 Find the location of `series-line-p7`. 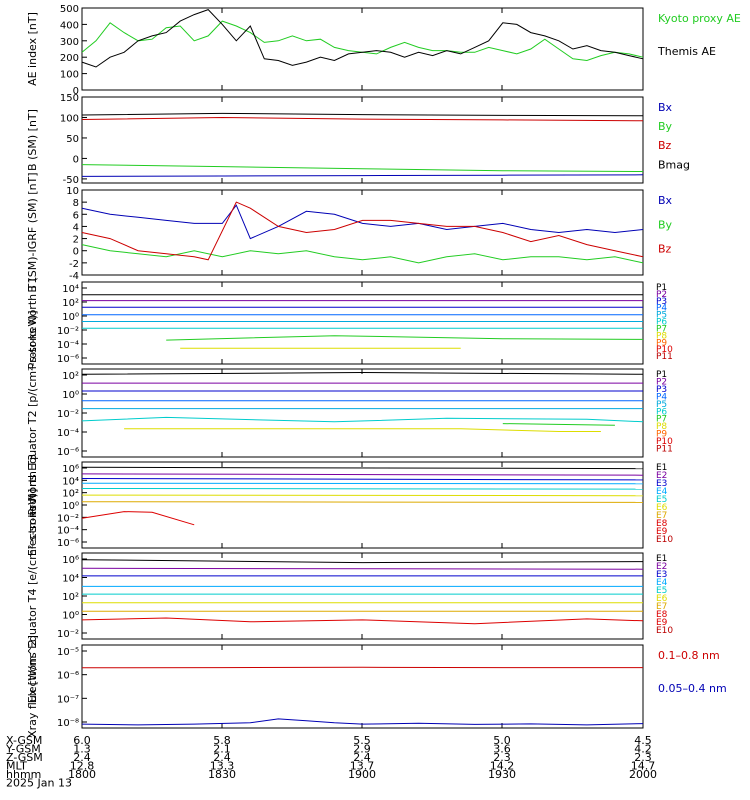

series-line-p7 is located at coordinates (558, 424).